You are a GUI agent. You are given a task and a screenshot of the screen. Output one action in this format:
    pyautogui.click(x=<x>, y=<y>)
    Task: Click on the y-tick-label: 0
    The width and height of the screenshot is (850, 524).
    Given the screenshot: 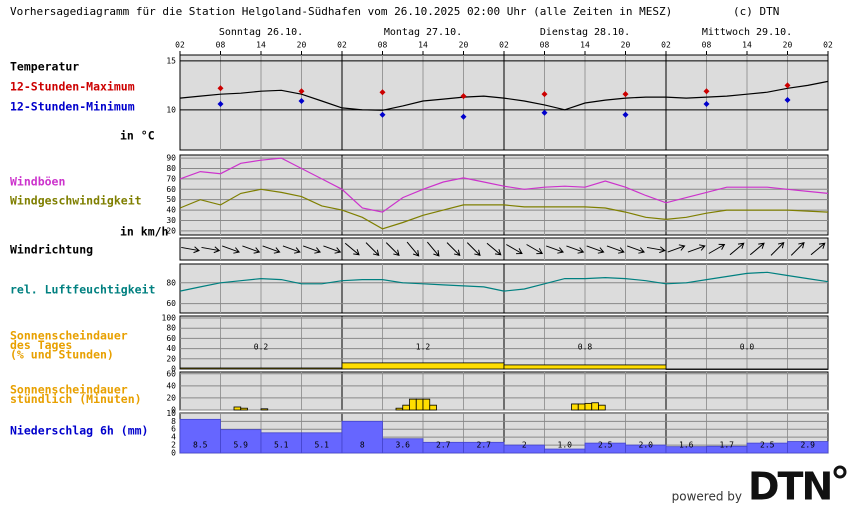 What is the action you would take?
    pyautogui.click(x=173, y=453)
    